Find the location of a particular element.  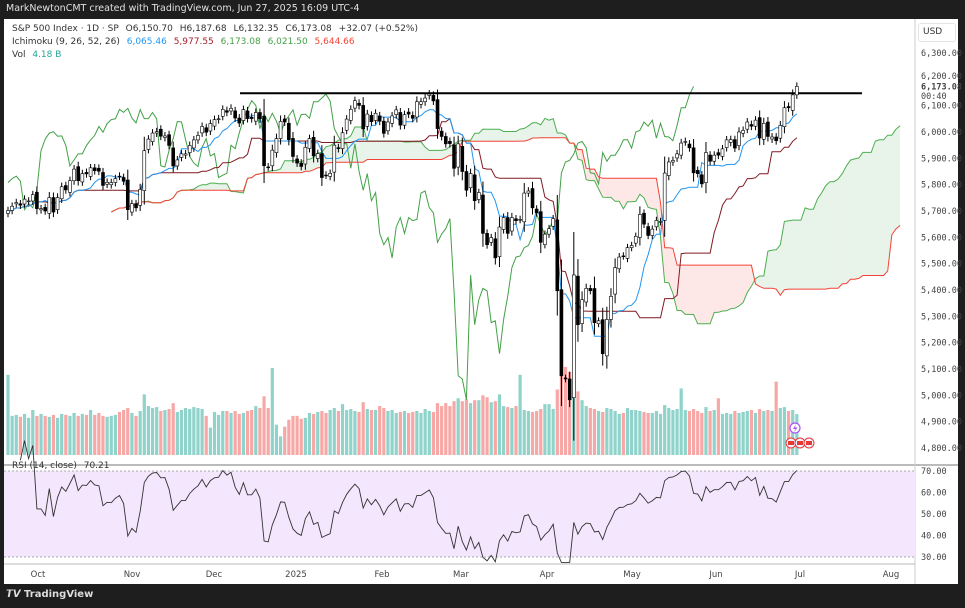

time-tick-label: Dec is located at coordinates (214, 575).